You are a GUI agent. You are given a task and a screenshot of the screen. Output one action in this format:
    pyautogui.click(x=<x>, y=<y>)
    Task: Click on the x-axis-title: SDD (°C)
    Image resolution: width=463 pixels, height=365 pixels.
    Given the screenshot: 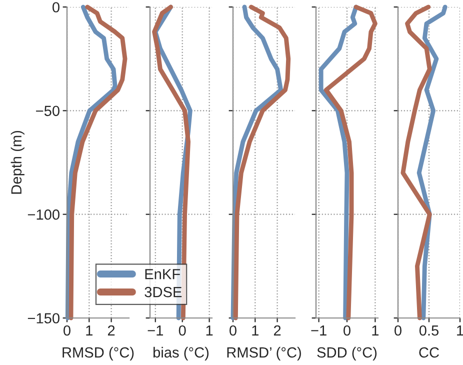 What is the action you would take?
    pyautogui.click(x=347, y=353)
    